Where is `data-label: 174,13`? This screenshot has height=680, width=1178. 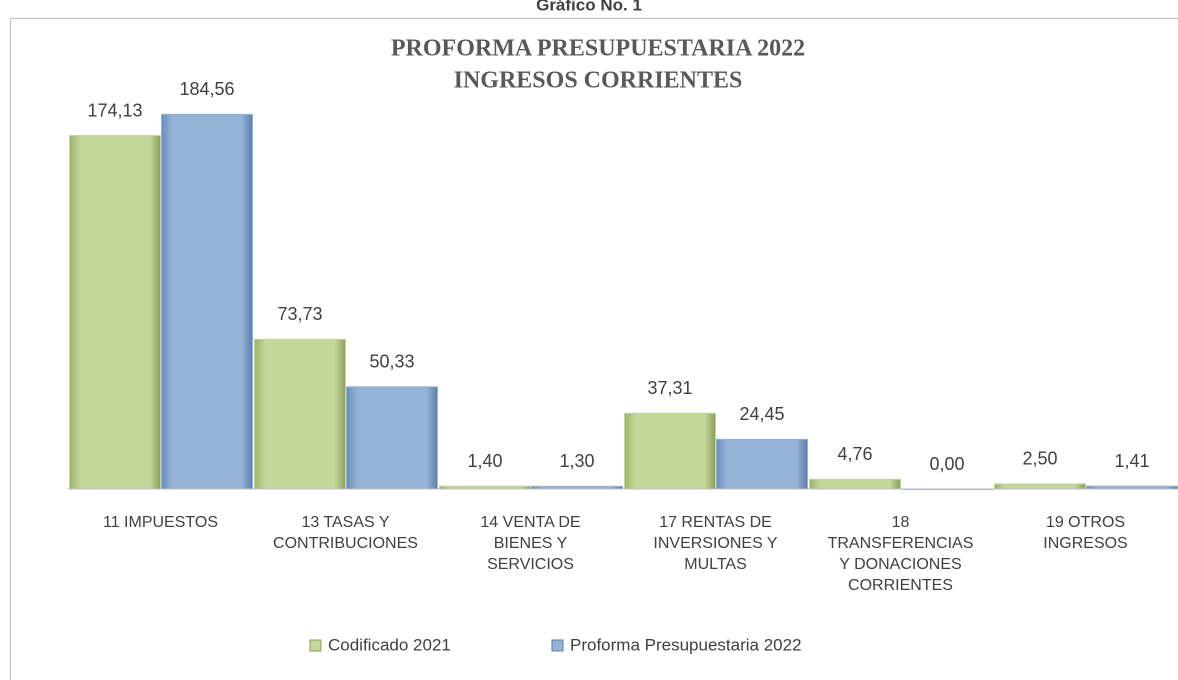 data-label: 174,13 is located at coordinates (114, 110).